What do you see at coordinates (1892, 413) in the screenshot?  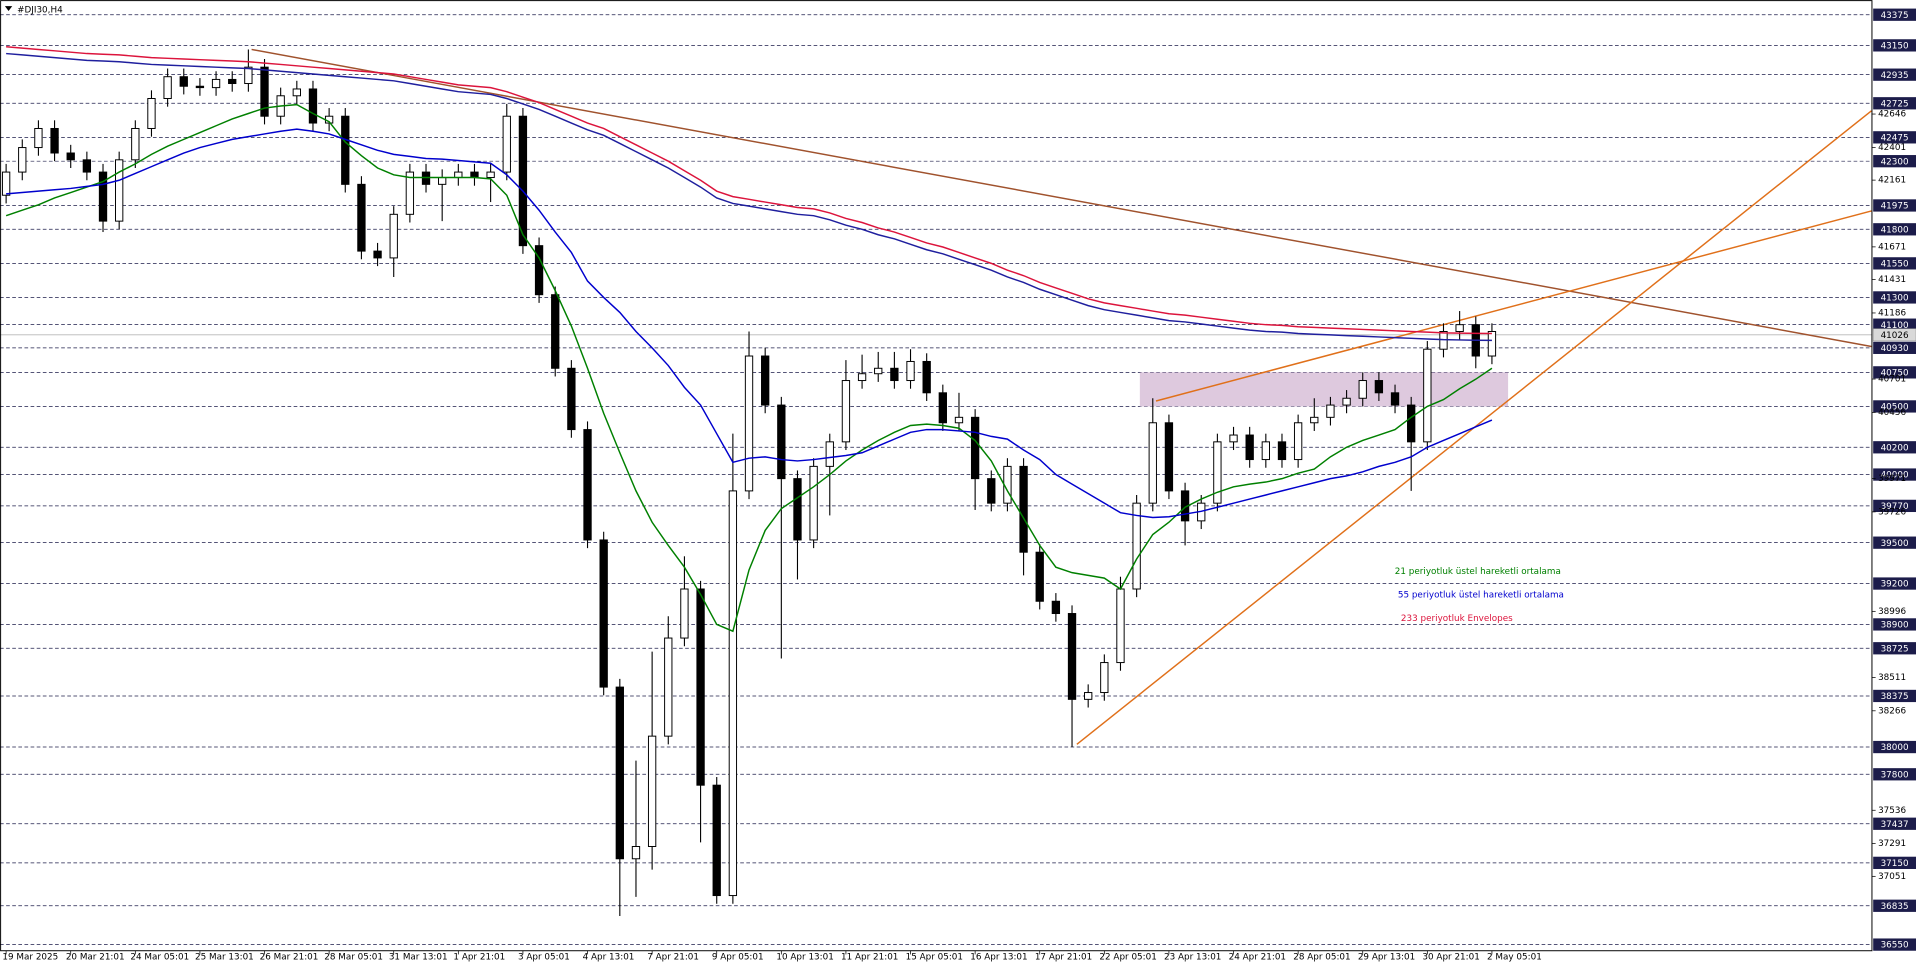 I see `y-tick-label: 40456` at bounding box center [1892, 413].